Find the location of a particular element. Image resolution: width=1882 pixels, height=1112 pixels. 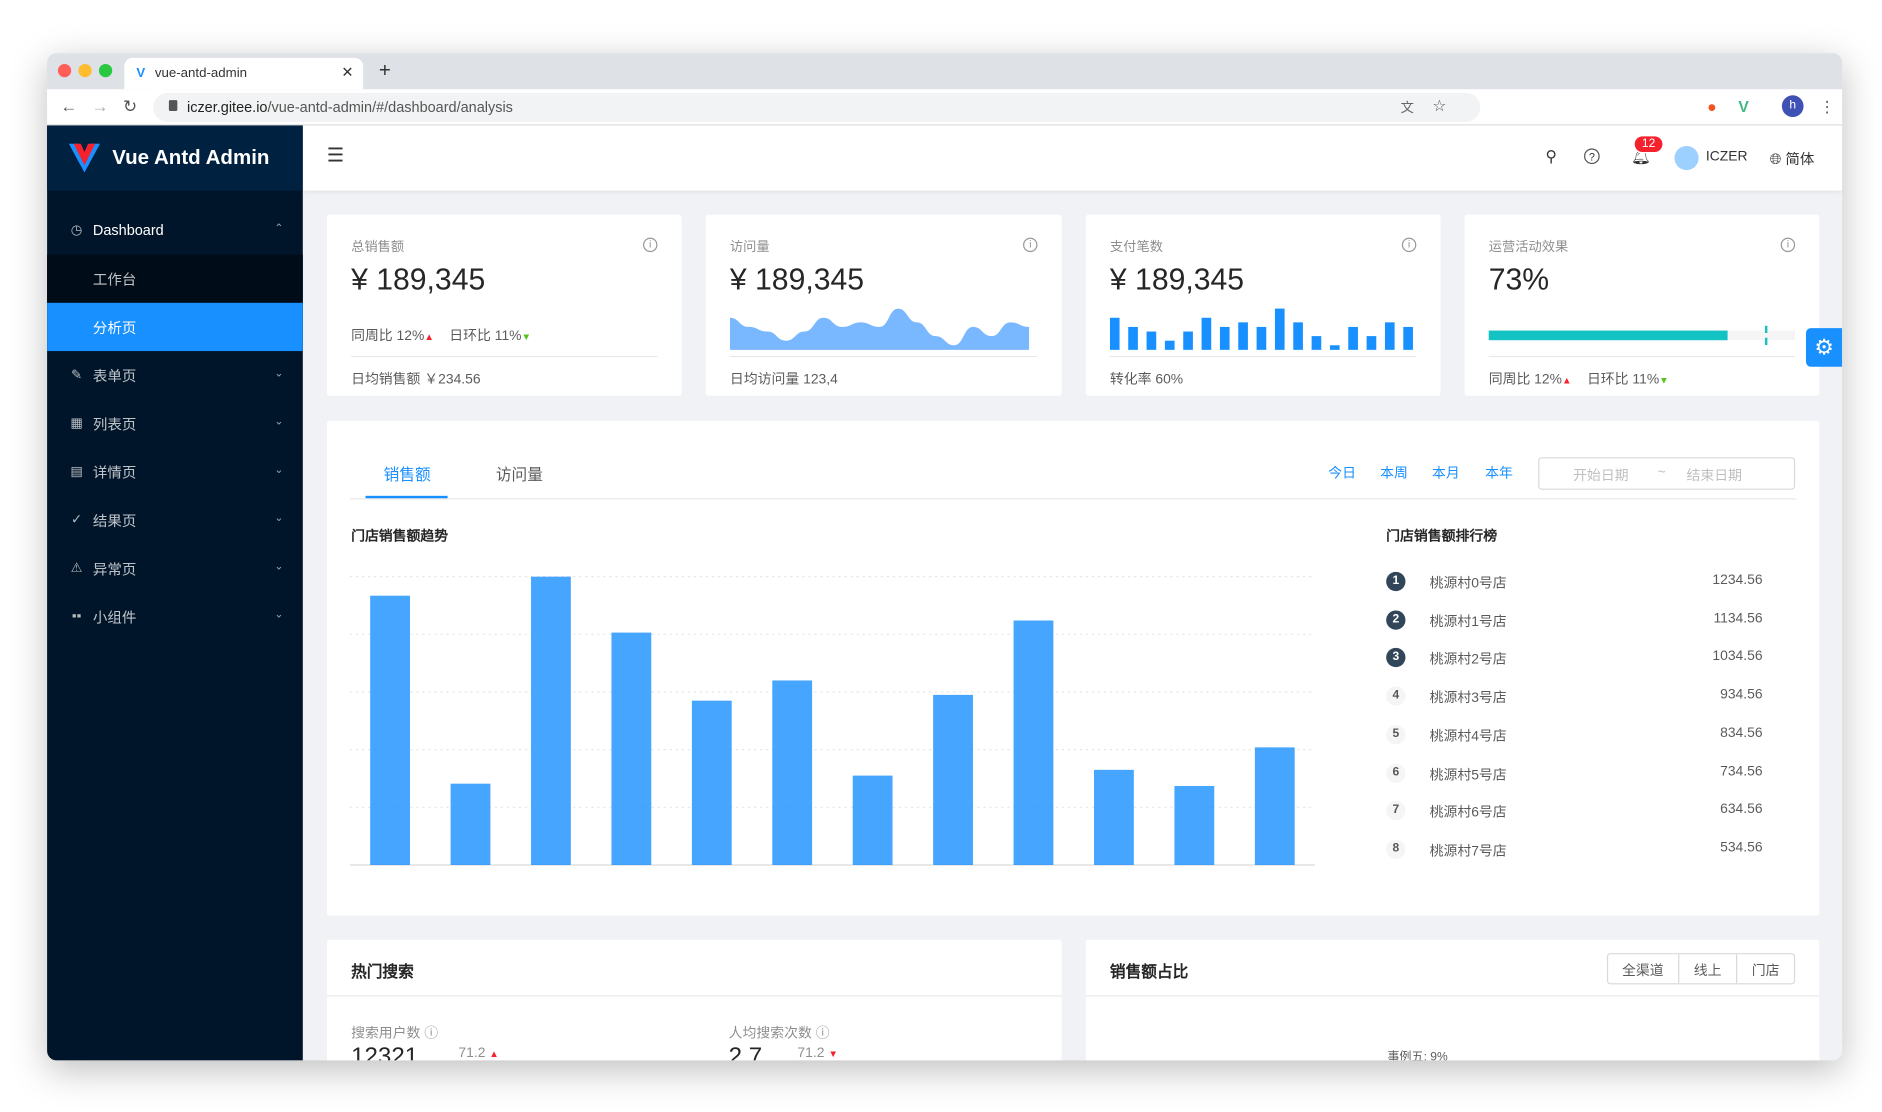

language-selector: 🌐︎ 简体 is located at coordinates (1792, 158).